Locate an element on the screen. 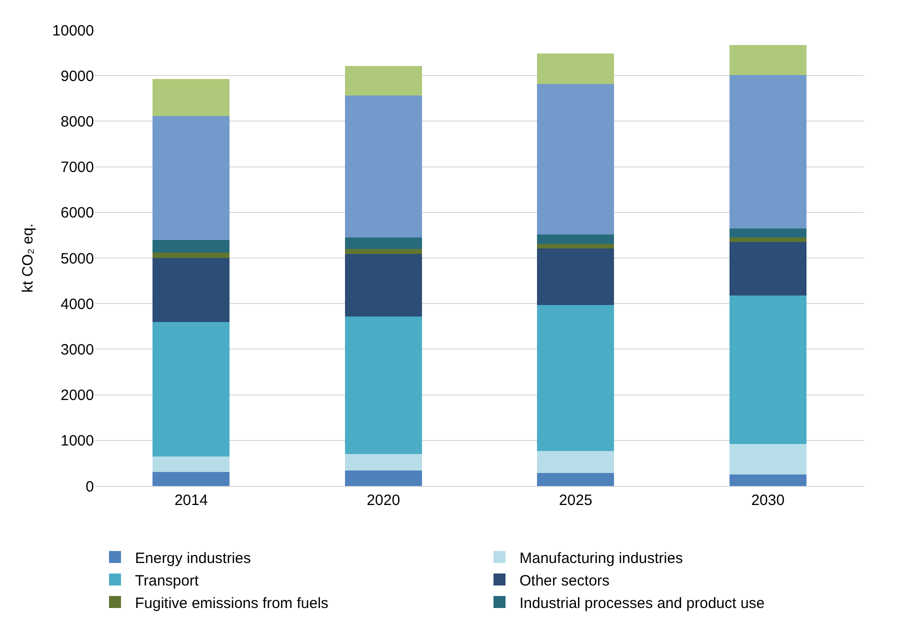 Image resolution: width=904 pixels, height=631 pixels. x-tick-label: 2030 is located at coordinates (768, 500).